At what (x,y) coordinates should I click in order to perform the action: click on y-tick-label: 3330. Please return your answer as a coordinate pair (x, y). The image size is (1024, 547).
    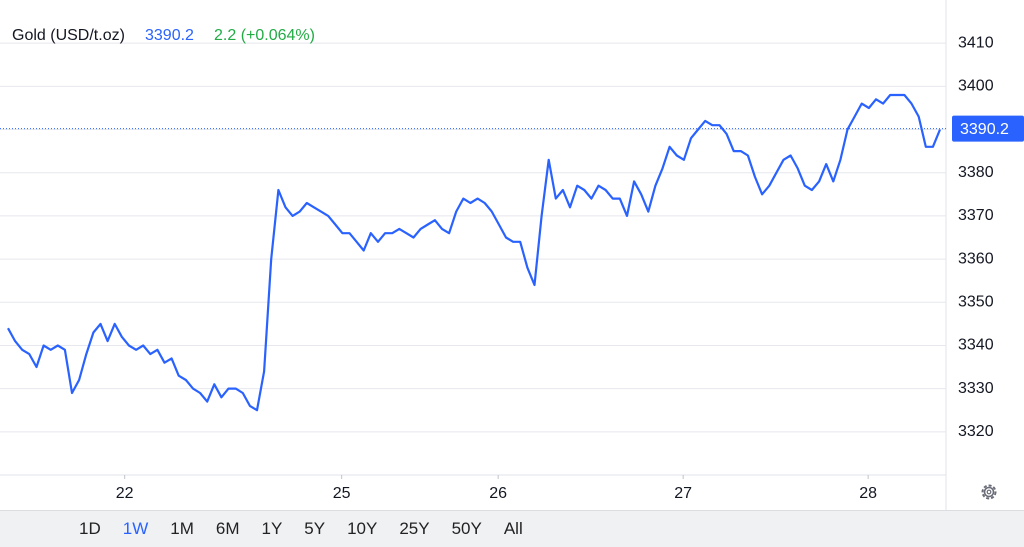
    Looking at the image, I should click on (976, 388).